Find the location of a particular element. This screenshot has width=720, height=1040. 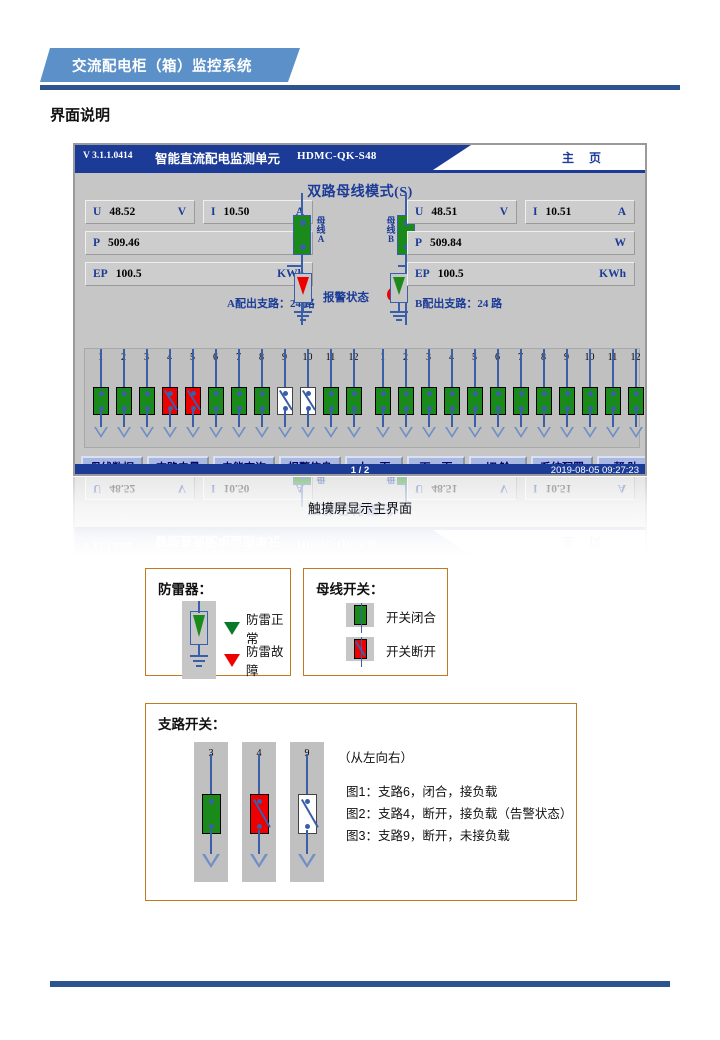

sample-number: 9 is located at coordinates (307, 753).